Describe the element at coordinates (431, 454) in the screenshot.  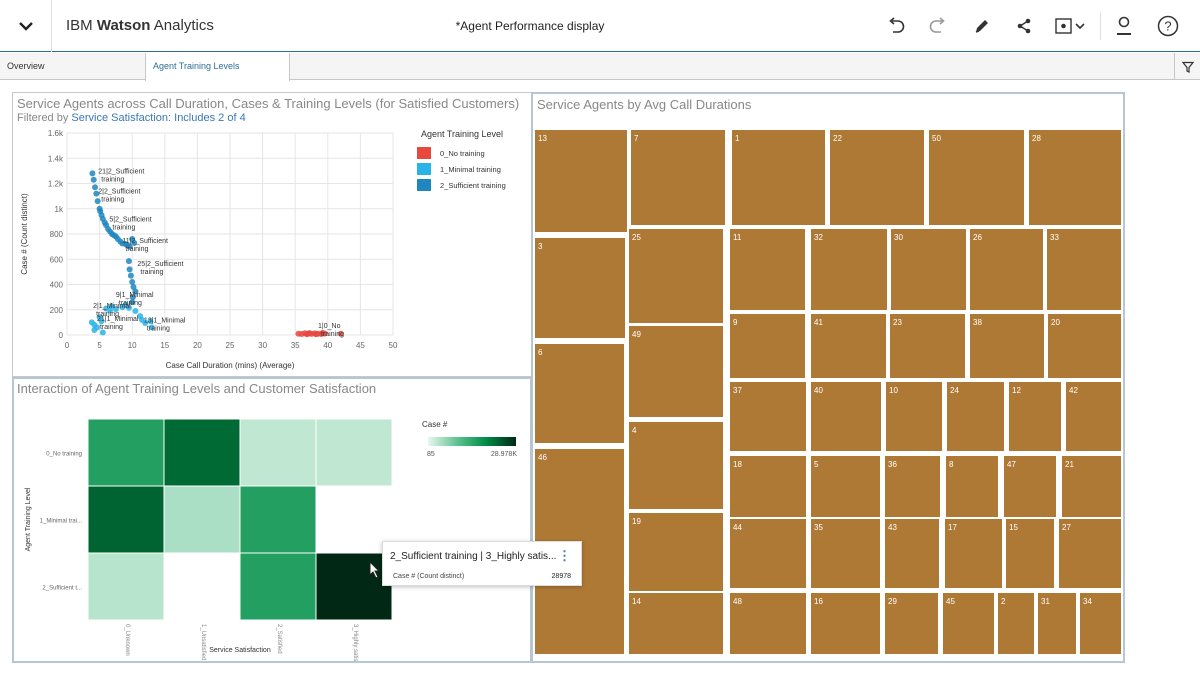
I see `legend-min-label: 85` at that location.